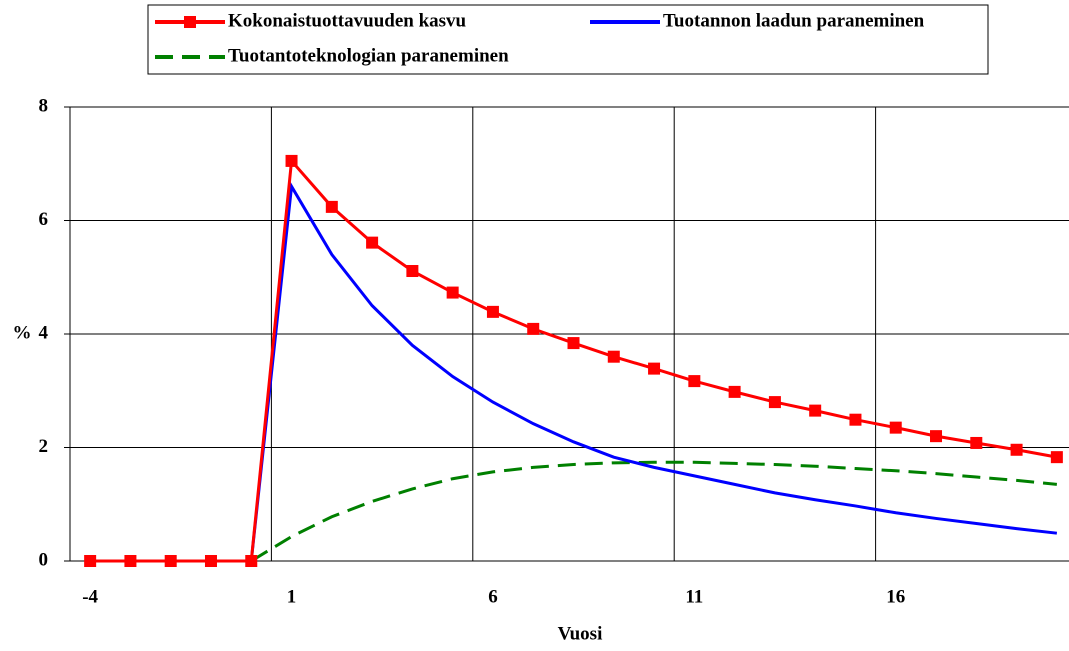  Describe the element at coordinates (44, 446) in the screenshot. I see `y-tick-label: 2` at that location.